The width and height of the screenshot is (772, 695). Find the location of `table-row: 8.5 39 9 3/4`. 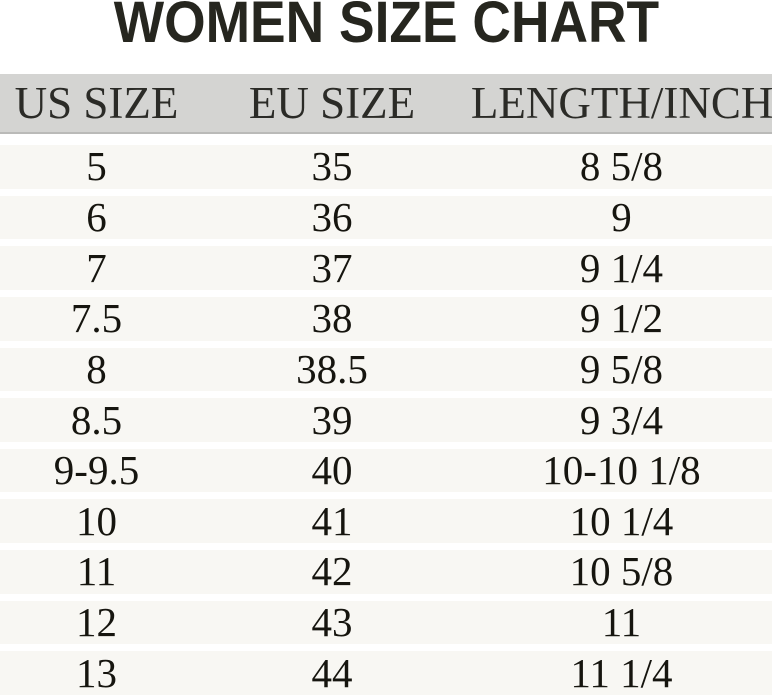

table-row: 8.5 39 9 3/4 is located at coordinates (386, 420).